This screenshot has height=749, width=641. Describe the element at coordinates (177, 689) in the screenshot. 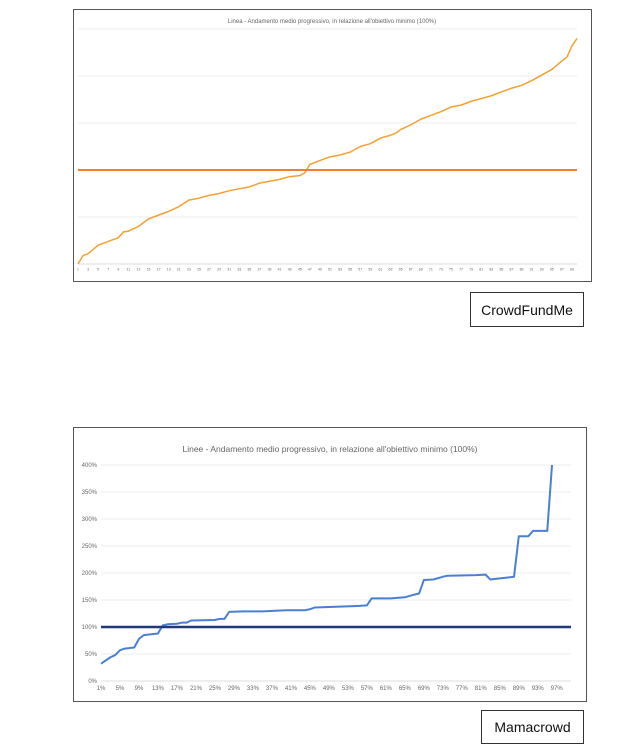

I see `x-tick-label: 17%` at that location.